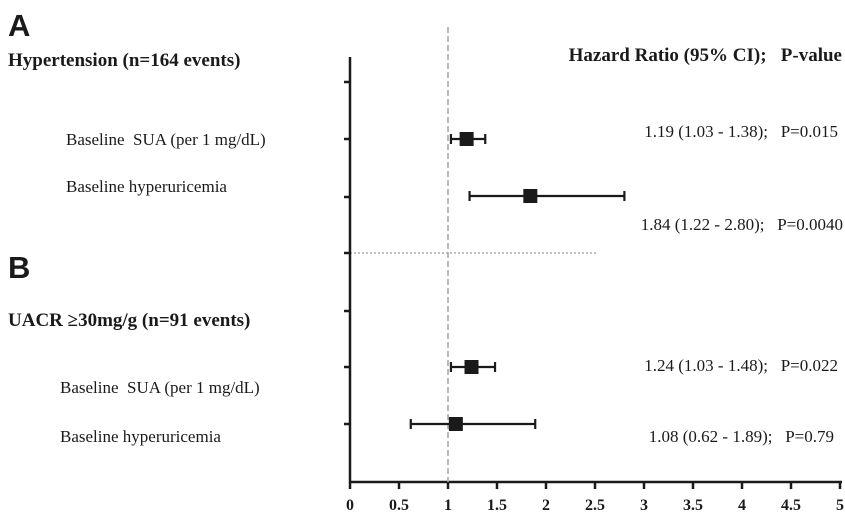  Describe the element at coordinates (448, 505) in the screenshot. I see `x-tick-label-2: 1` at that location.